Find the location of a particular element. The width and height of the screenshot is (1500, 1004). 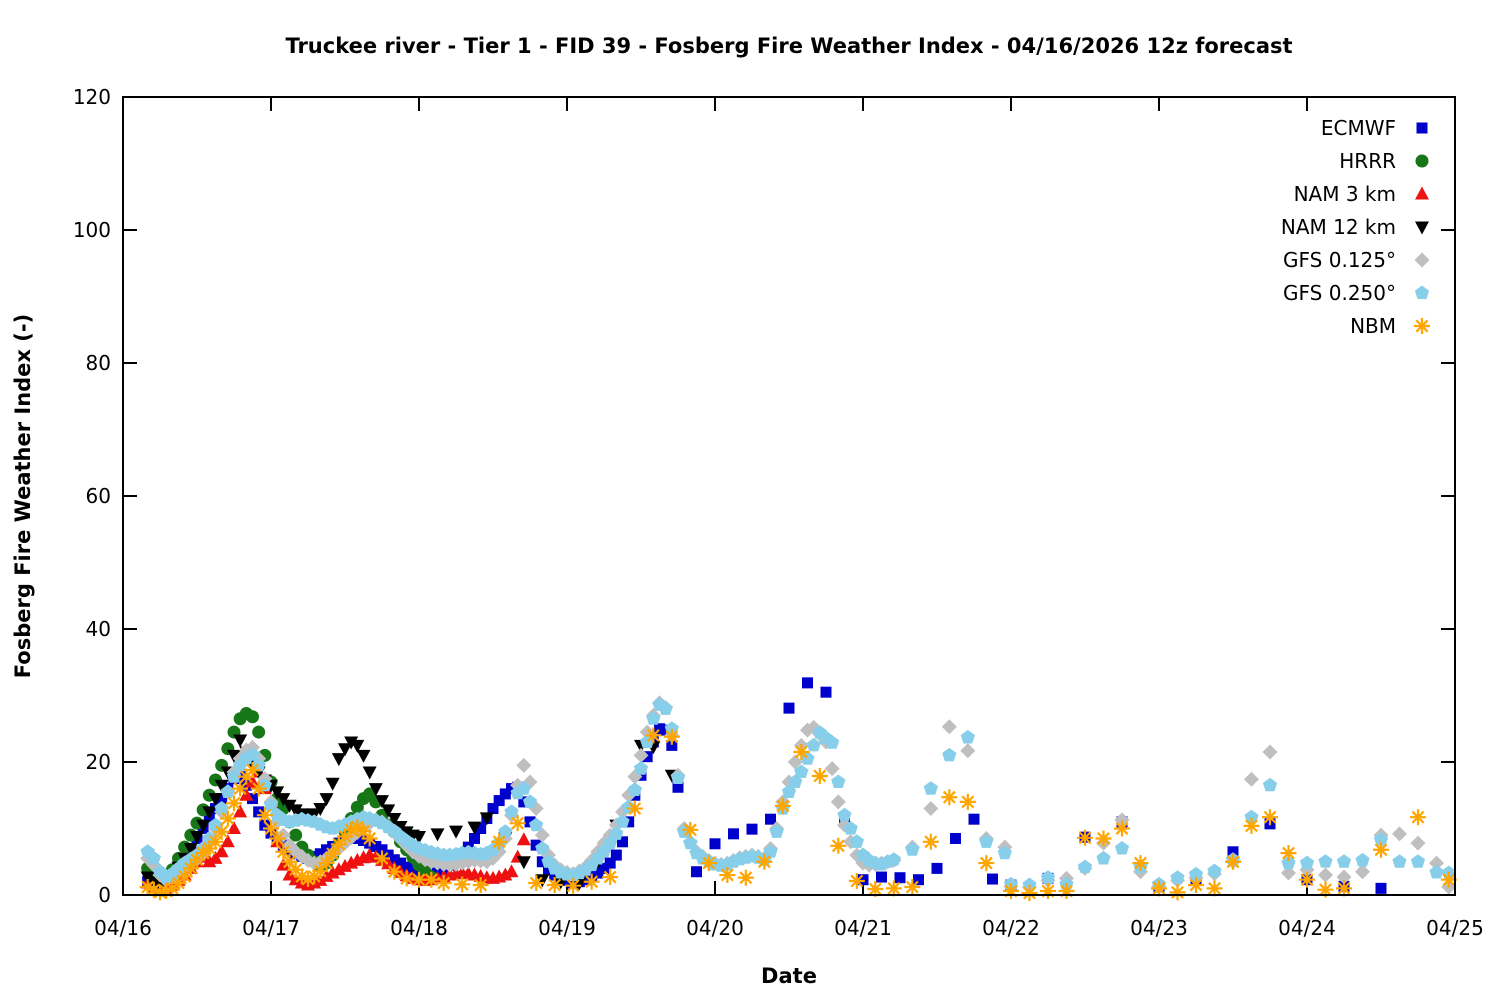

legend-marker-asterisk-icon is located at coordinates (1422, 326).